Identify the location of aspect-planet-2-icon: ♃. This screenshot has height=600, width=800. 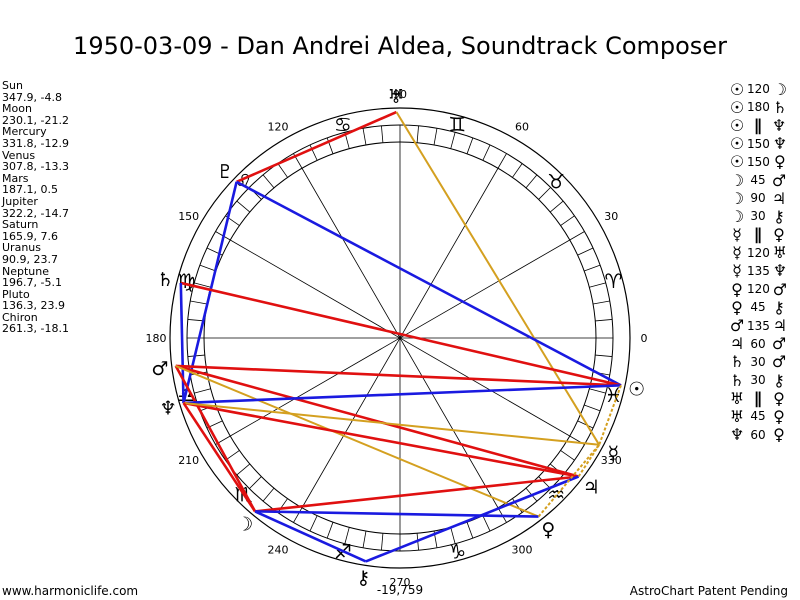
(779, 198).